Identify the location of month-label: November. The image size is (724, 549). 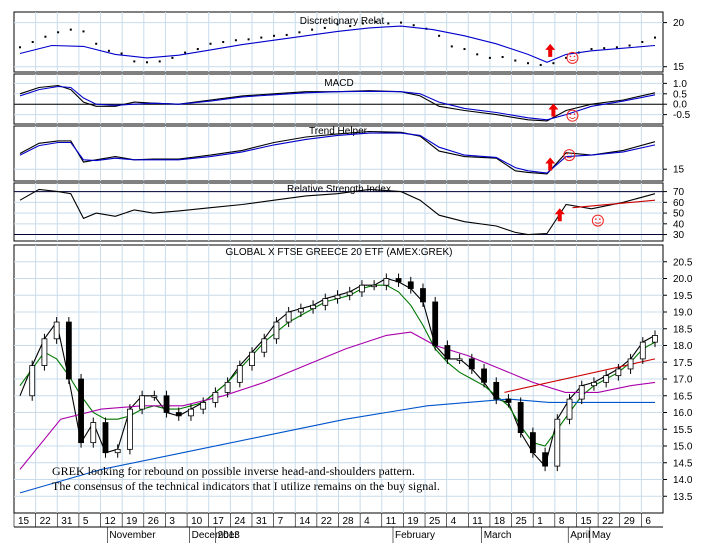
(132, 535).